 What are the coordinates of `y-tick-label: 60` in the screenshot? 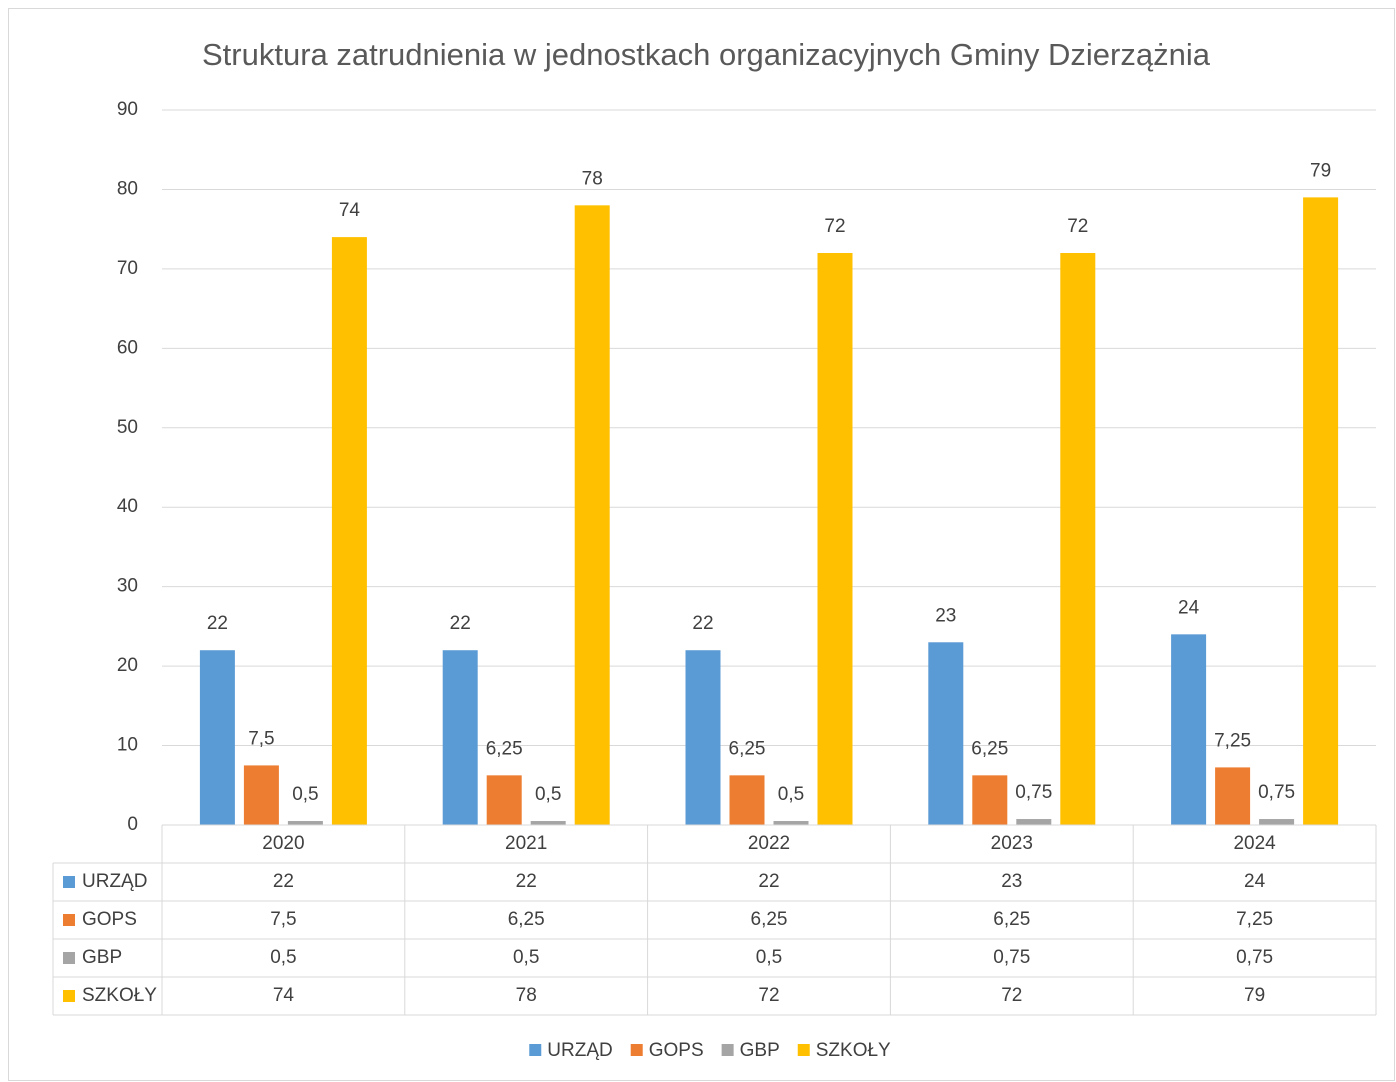 It's located at (127, 347).